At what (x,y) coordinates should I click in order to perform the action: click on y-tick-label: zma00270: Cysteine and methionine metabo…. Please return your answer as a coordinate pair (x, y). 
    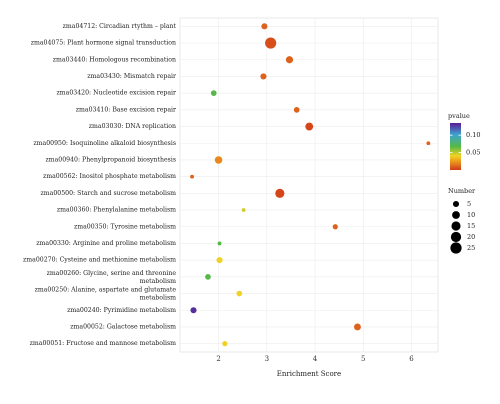
    Looking at the image, I should click on (99, 260).